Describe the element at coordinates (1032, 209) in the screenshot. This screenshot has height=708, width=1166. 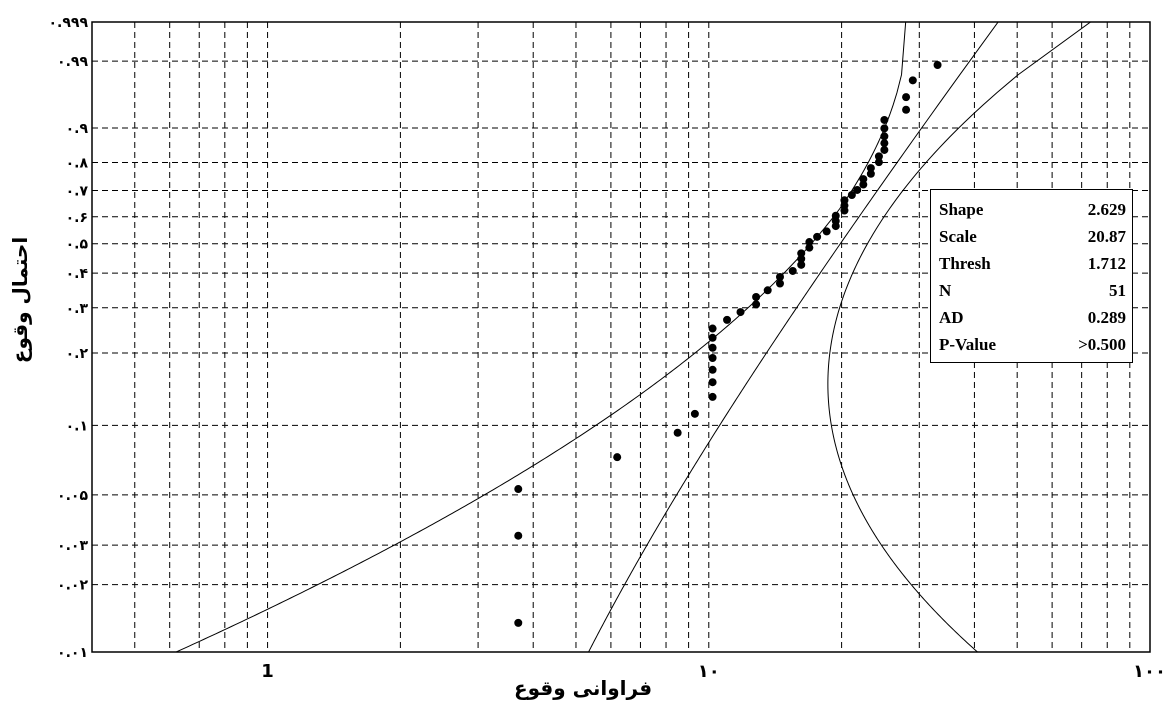
I see `stat-row-shape: Shape 2.629` at that location.